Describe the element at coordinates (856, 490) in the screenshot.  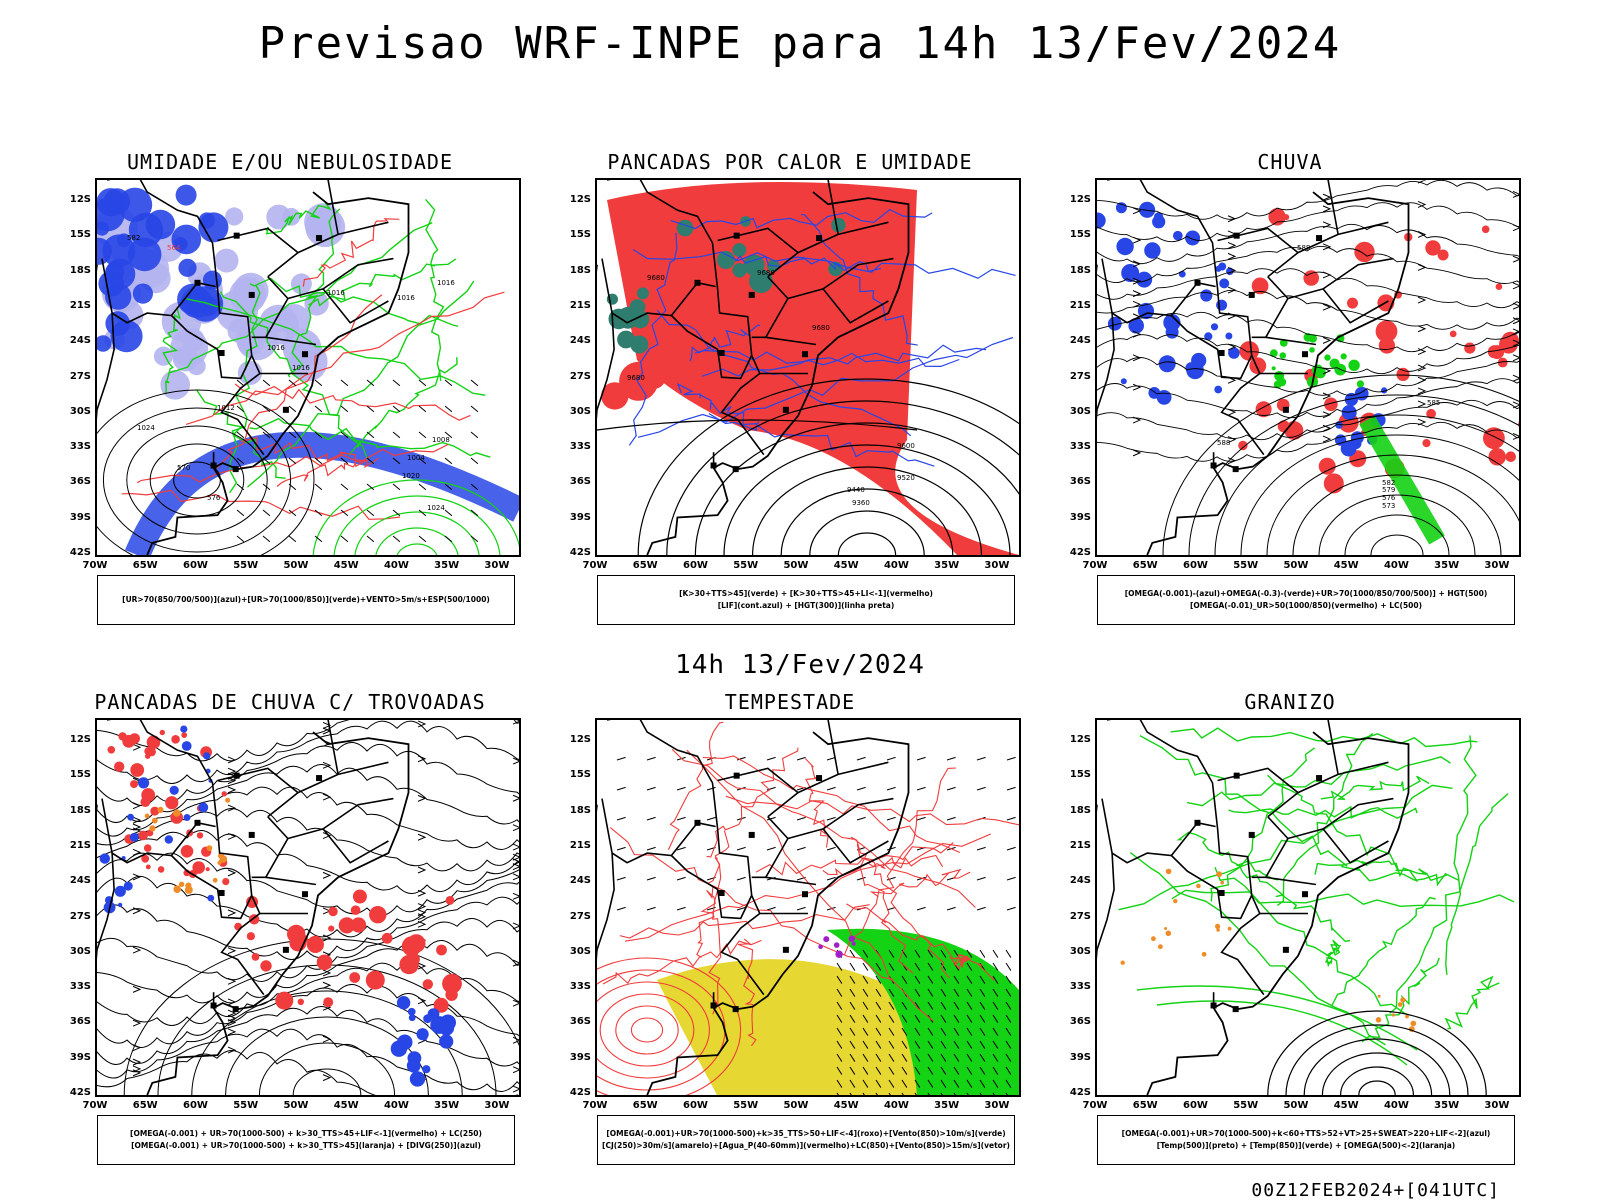
I see `contour-label: 9440` at that location.